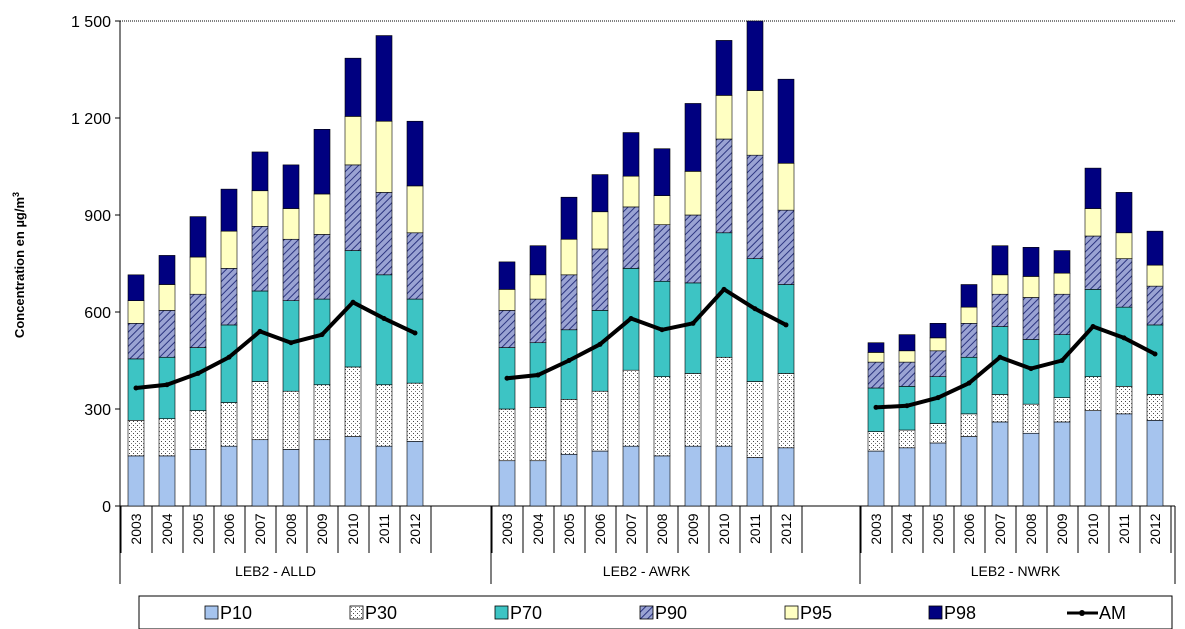 This screenshot has width=1185, height=629. Describe the element at coordinates (97, 410) in the screenshot. I see `y-tick-label: 300` at that location.